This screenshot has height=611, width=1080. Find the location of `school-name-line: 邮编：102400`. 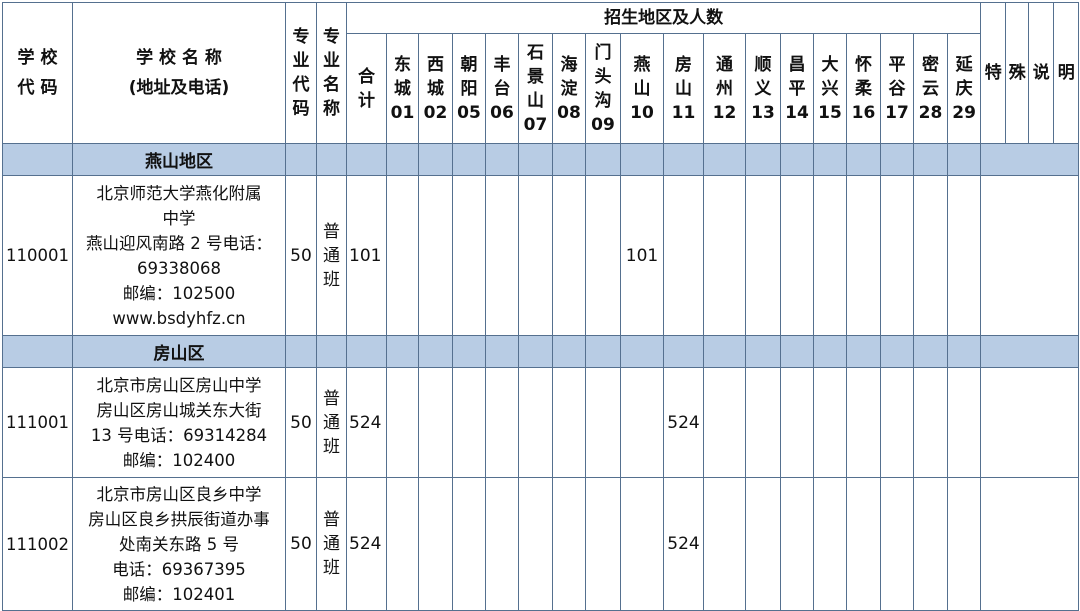

school-name-line: 邮编：102400 is located at coordinates (179, 460).